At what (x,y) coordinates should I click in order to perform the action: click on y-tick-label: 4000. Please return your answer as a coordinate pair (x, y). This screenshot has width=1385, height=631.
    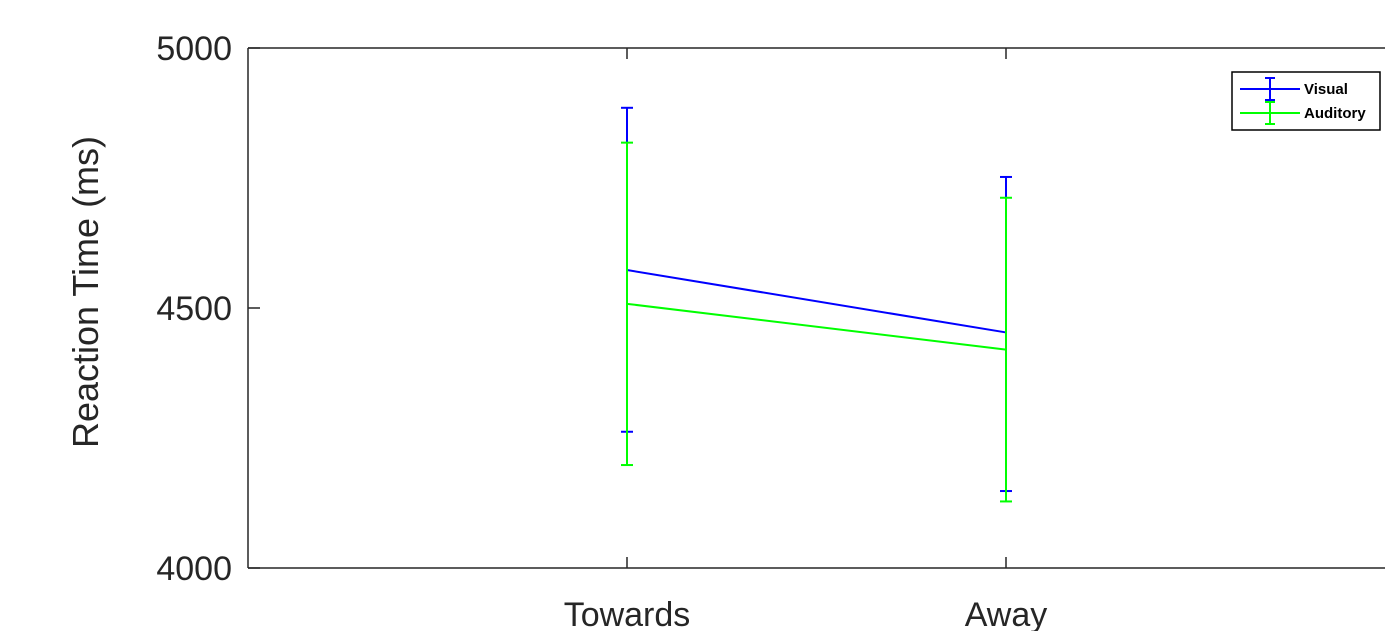
    Looking at the image, I should click on (194, 569).